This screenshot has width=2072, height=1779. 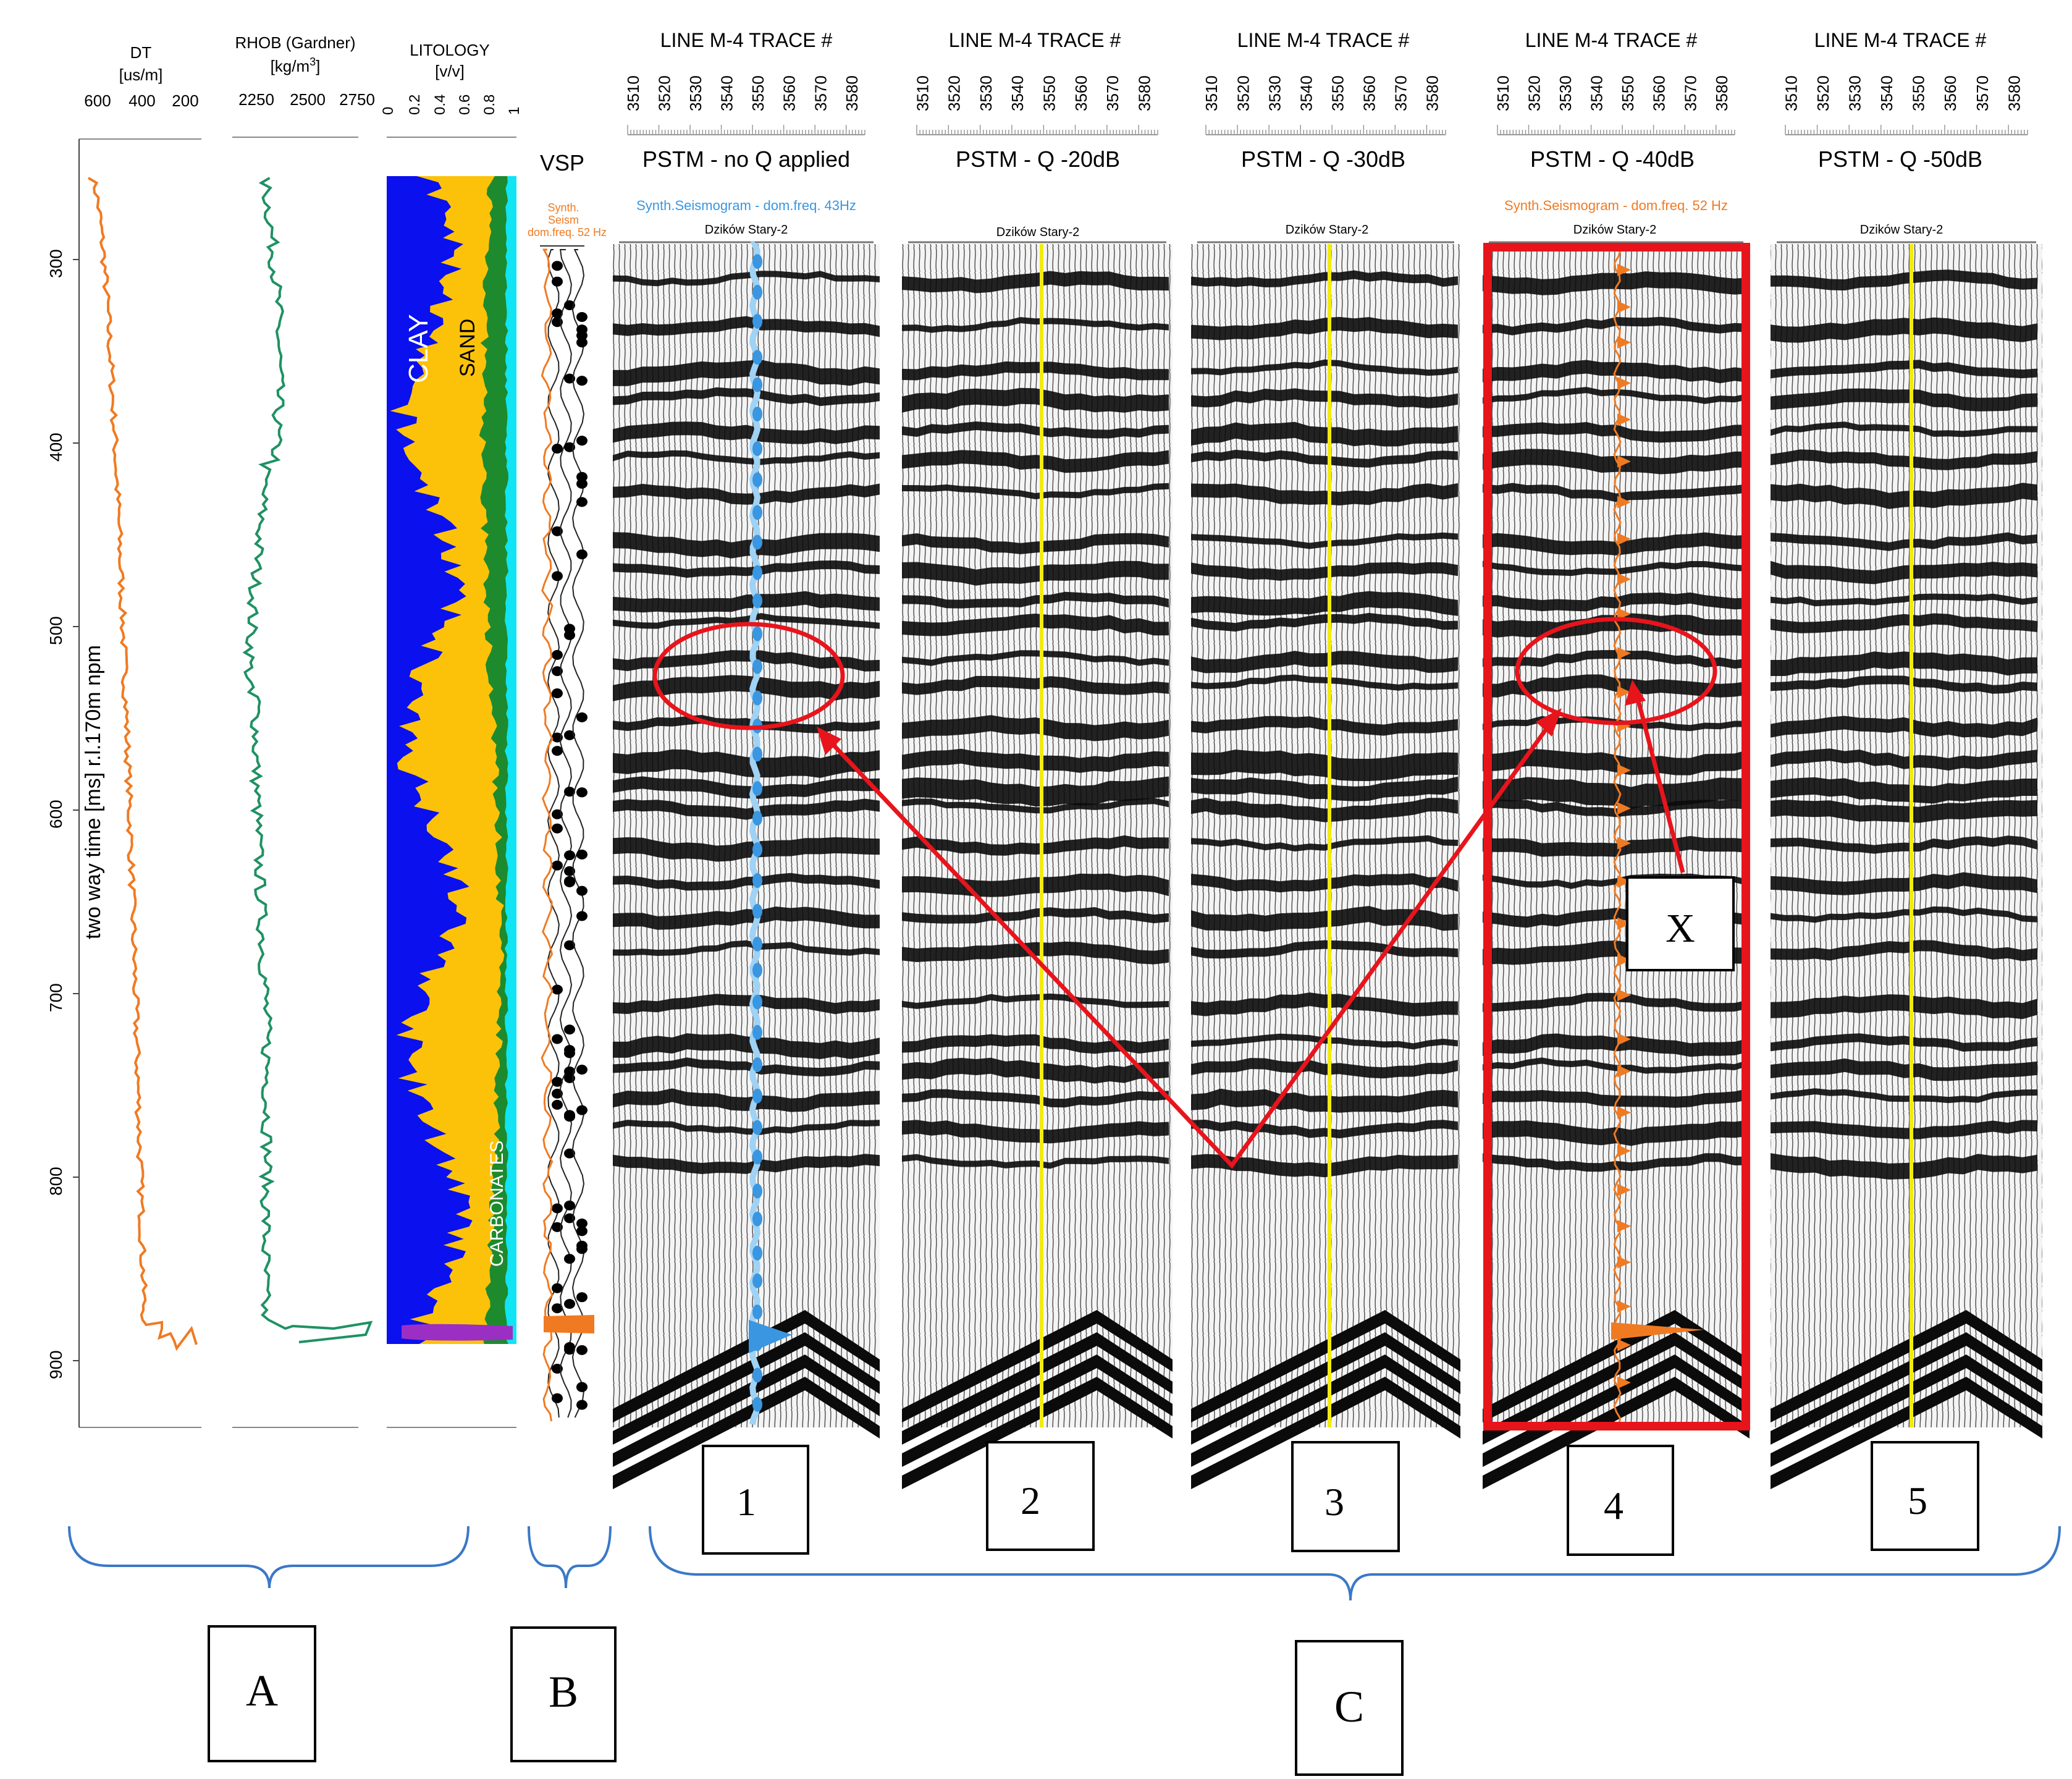 I want to click on panel-4-highlight-frame, so click(x=1617, y=836).